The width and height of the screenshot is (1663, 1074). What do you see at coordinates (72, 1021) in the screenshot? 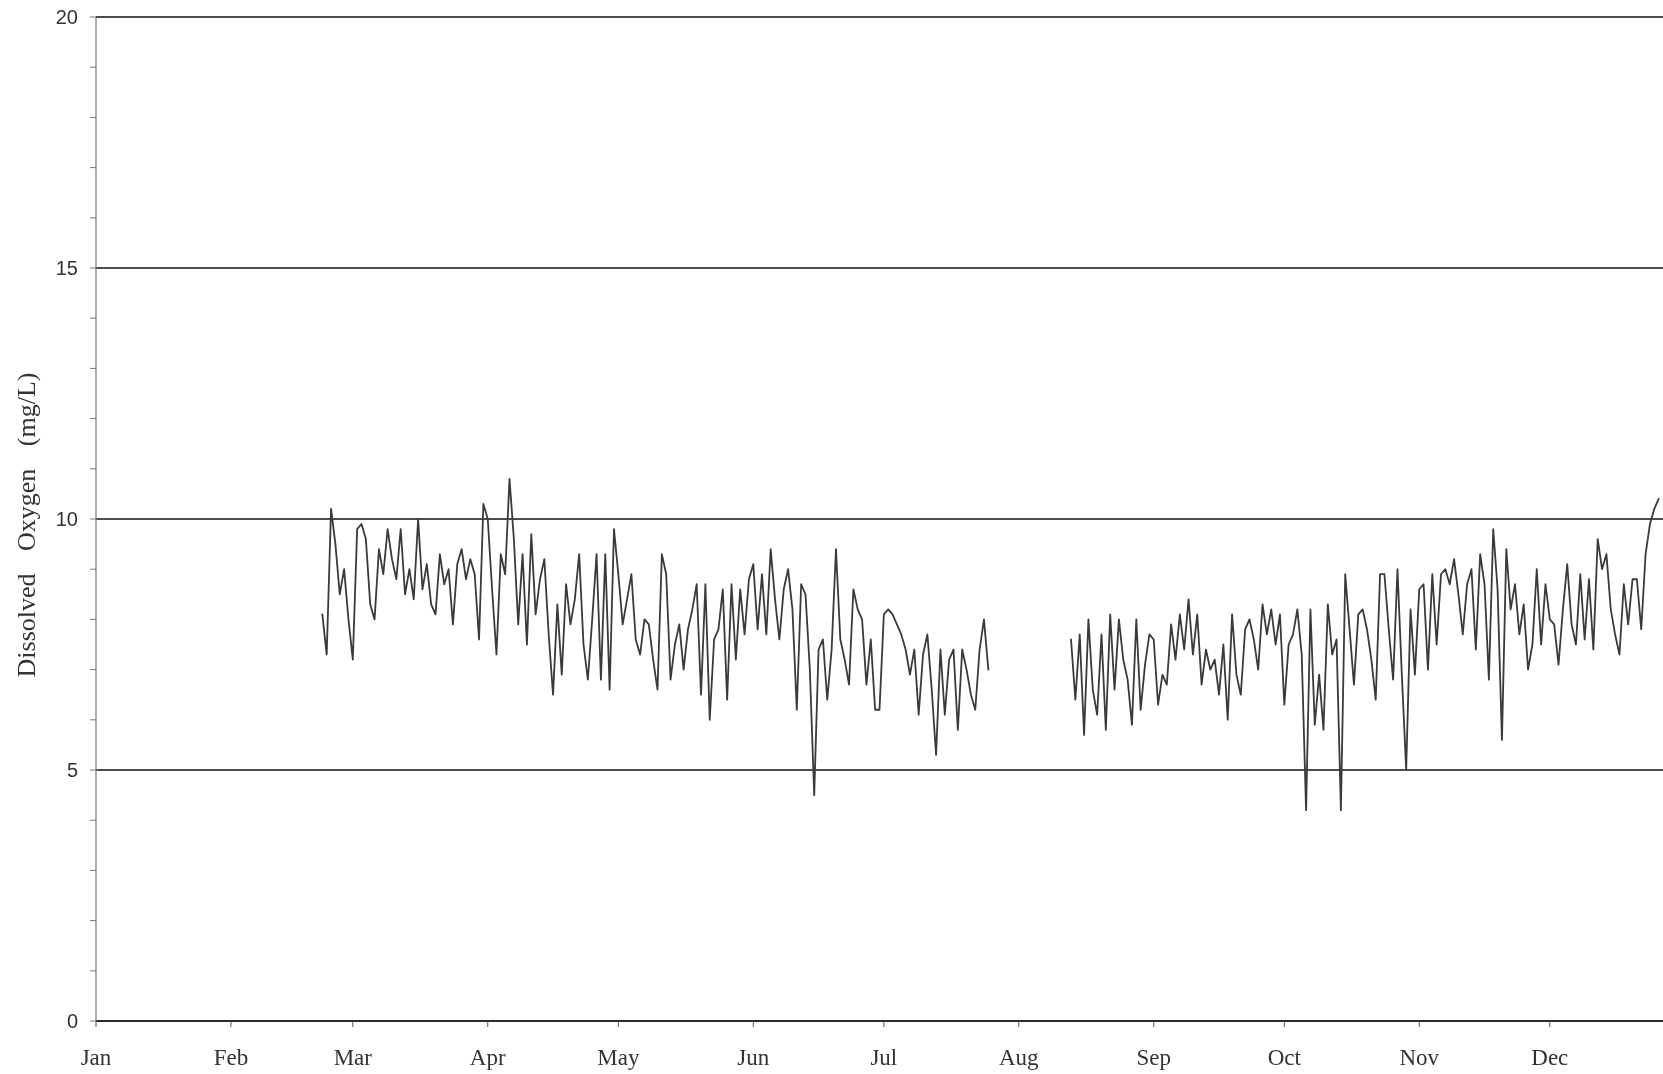
I see `y-tick-label: 0` at bounding box center [72, 1021].